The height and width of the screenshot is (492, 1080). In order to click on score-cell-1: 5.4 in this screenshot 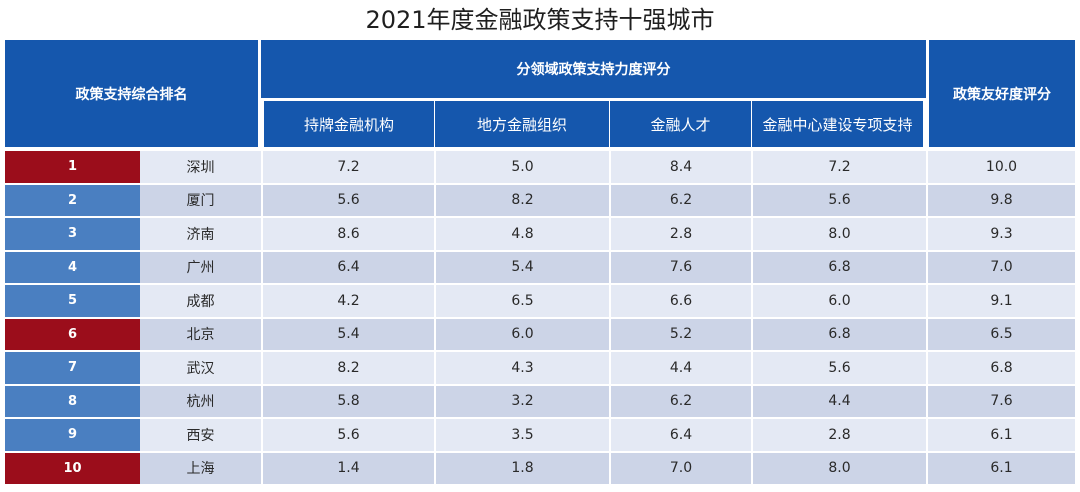, I will do `click(347, 335)`.